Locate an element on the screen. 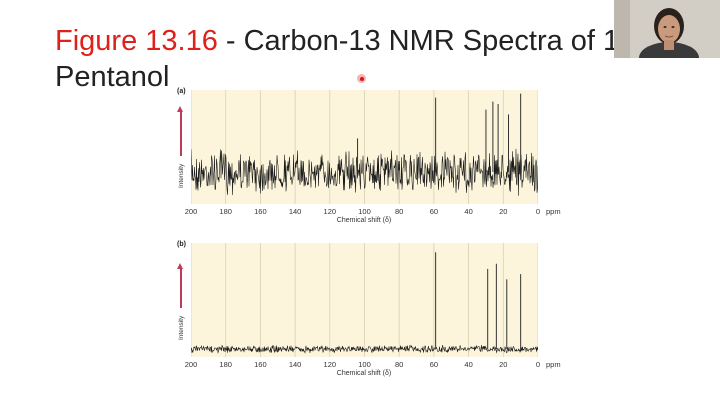 This screenshot has height=404, width=720. spectrum-b-svg is located at coordinates (364, 300).